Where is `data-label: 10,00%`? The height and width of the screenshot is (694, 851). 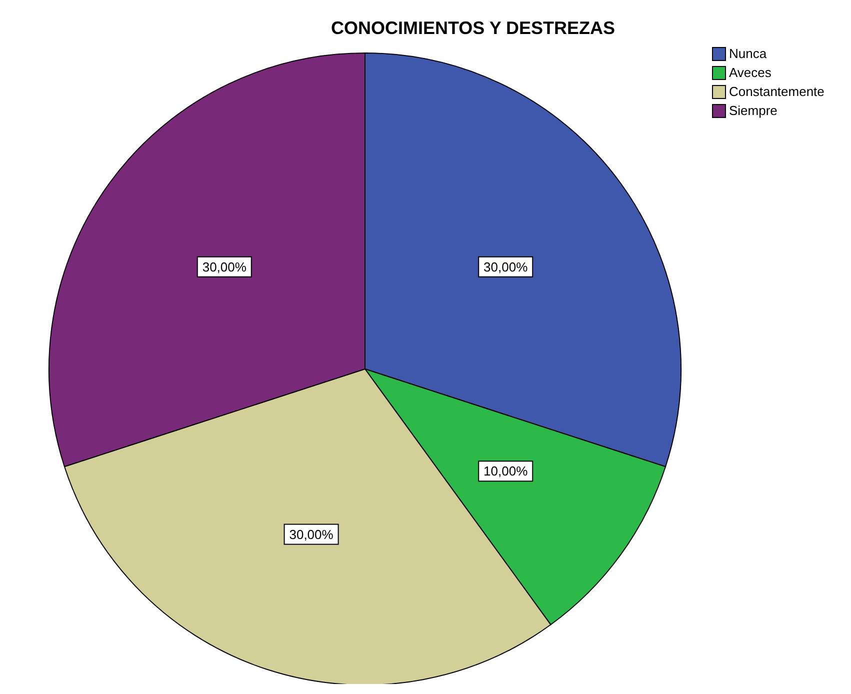
data-label: 10,00% is located at coordinates (506, 471).